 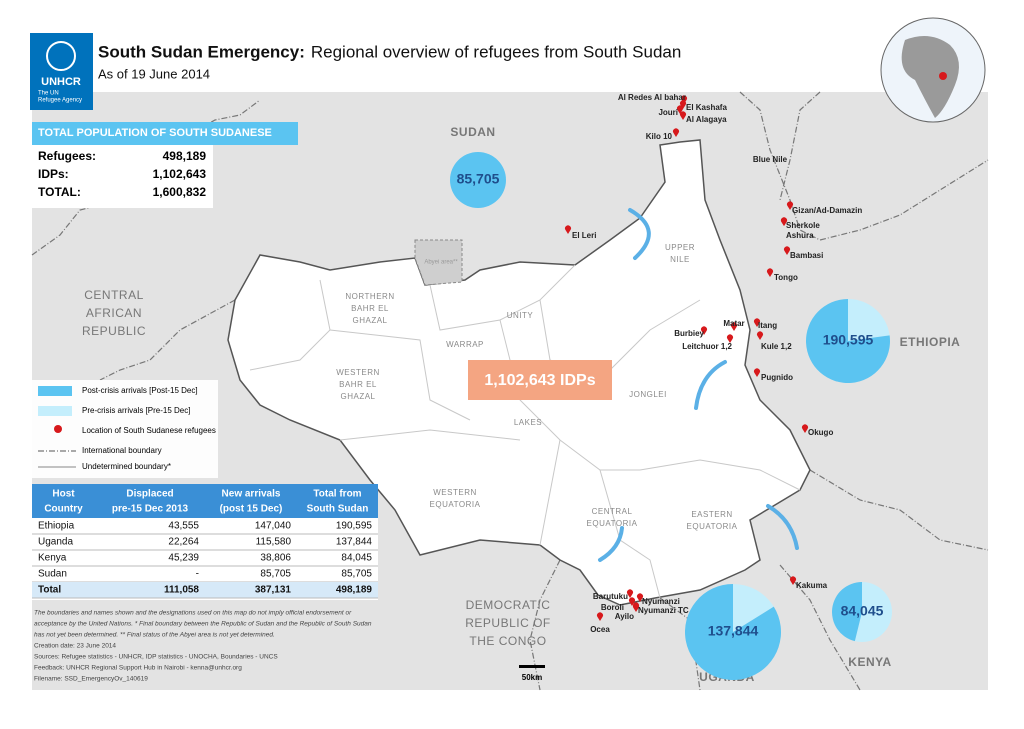 What do you see at coordinates (899, 510) in the screenshot?
I see `boundary` at bounding box center [899, 510].